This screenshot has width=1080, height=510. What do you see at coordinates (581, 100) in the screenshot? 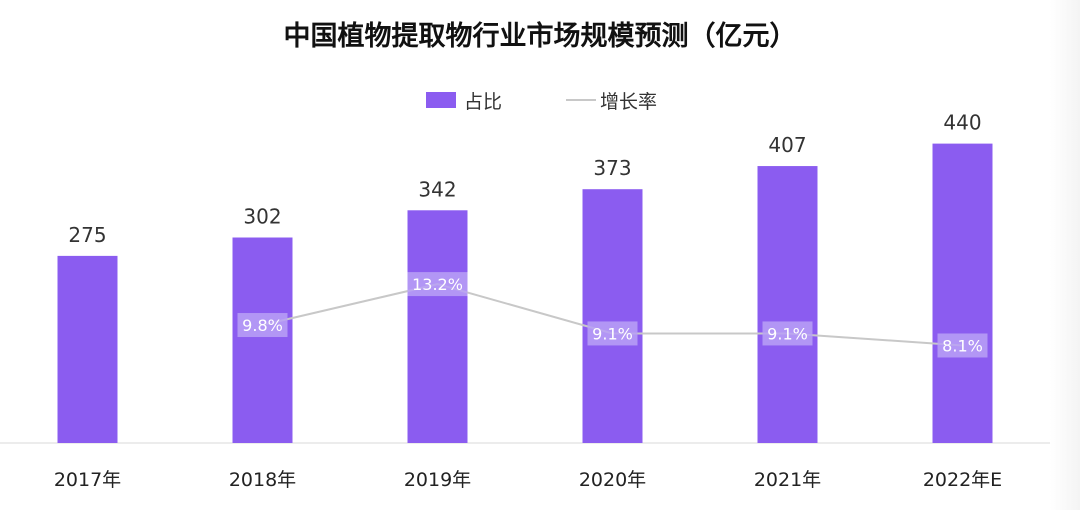
I see `legend-line-swatch` at bounding box center [581, 100].